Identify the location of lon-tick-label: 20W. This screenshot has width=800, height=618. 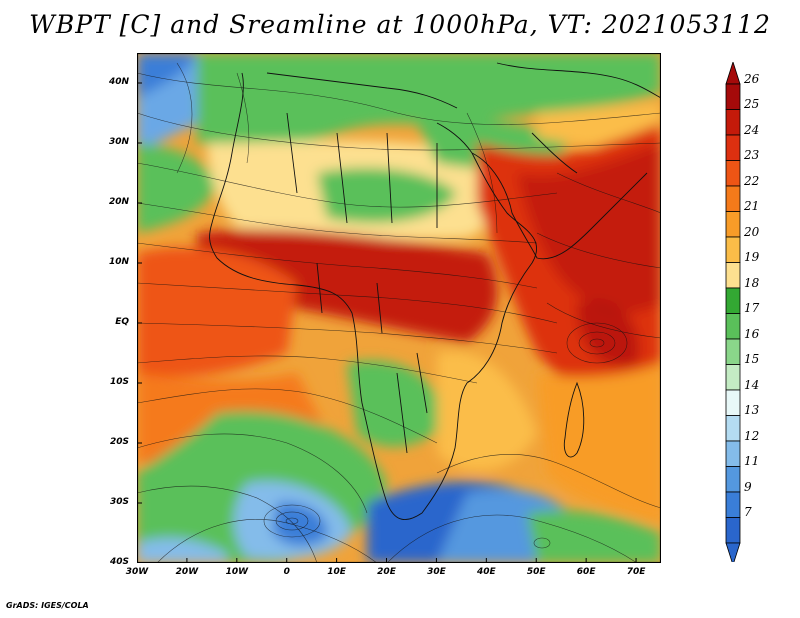
(187, 572).